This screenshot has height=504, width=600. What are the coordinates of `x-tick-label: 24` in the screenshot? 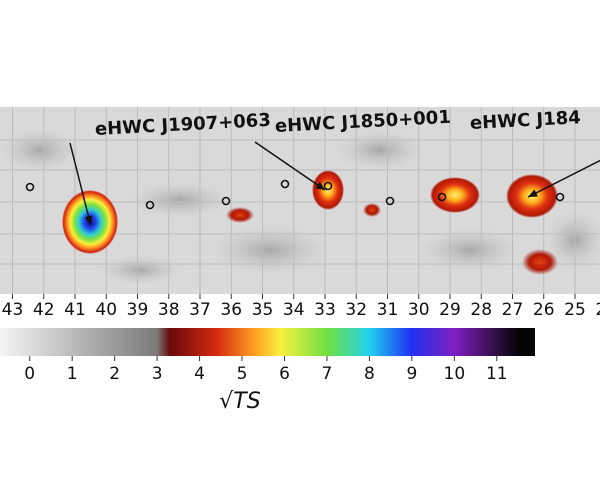 It's located at (597, 310).